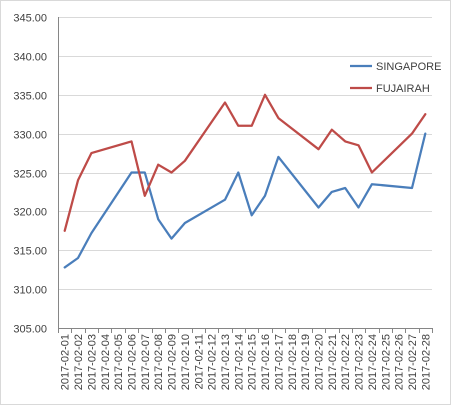 The image size is (451, 405). I want to click on x-tick-label: 2017-02-05, so click(119, 362).